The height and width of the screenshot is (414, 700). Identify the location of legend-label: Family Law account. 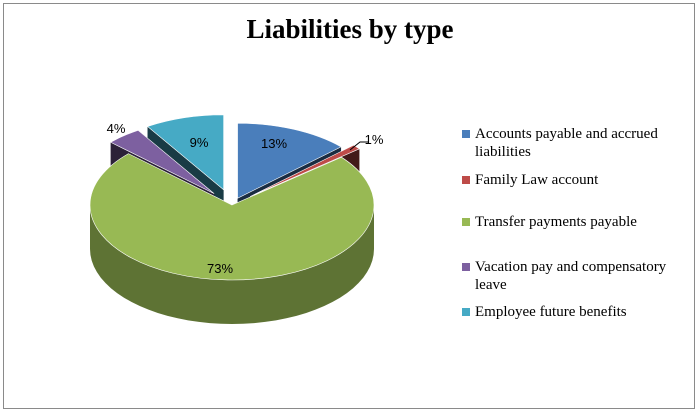
(537, 180).